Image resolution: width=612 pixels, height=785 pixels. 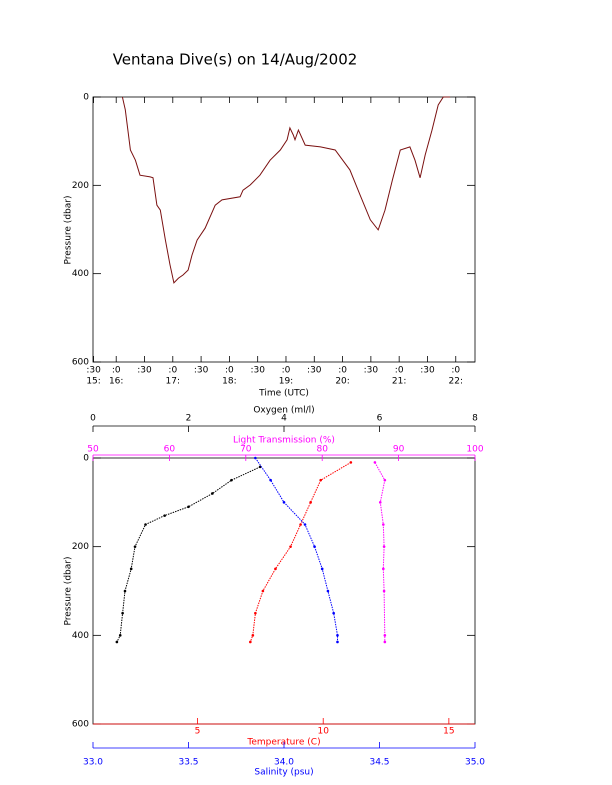 What do you see at coordinates (399, 382) in the screenshot?
I see `x-tick-hour-label: 21:` at bounding box center [399, 382].